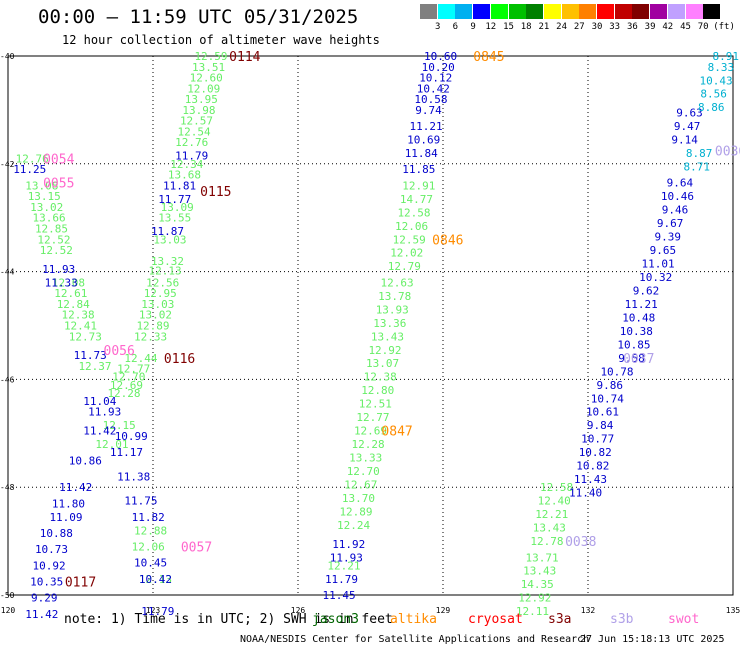  I want to click on wave-height-value: 11.25, so click(29, 169).